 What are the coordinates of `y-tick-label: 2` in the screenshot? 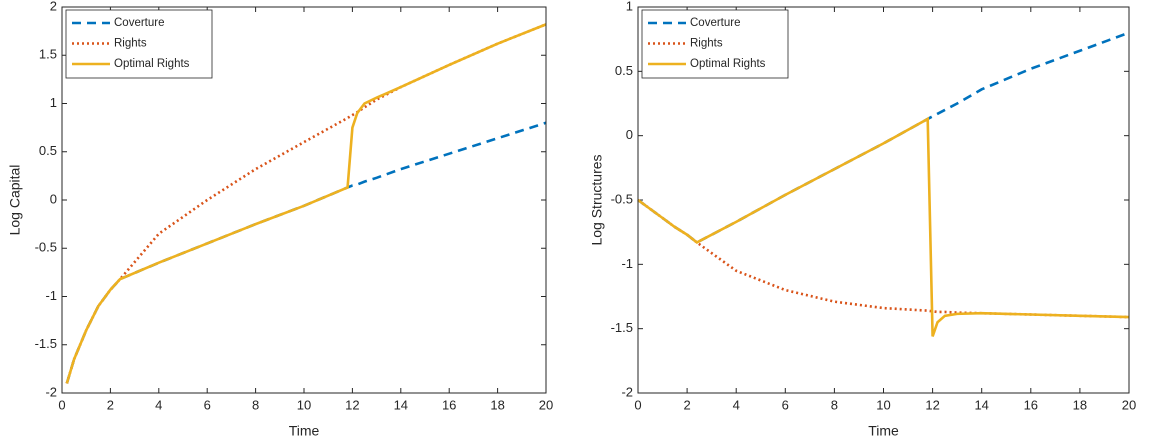 It's located at (53, 6).